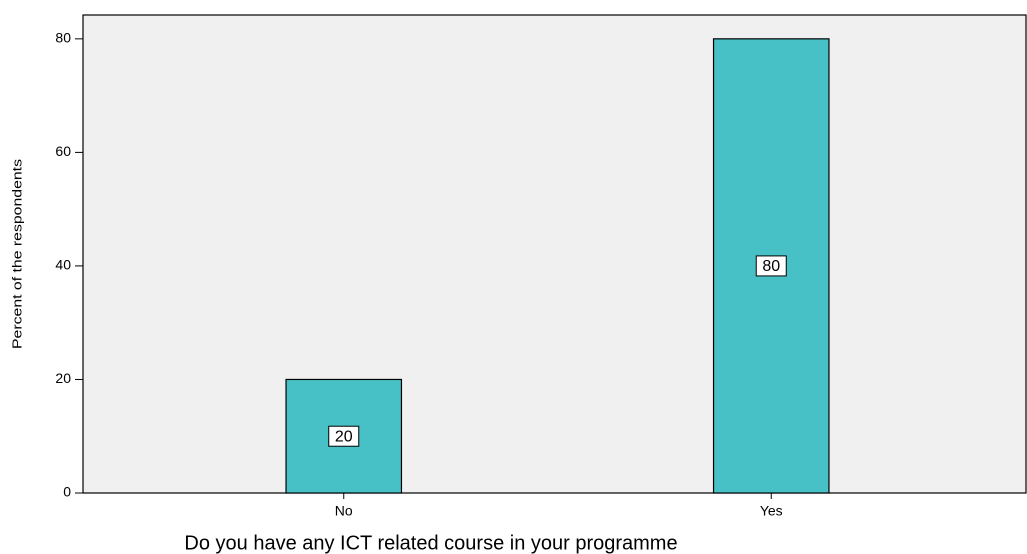  What do you see at coordinates (63, 378) in the screenshot?
I see `y-tick-label: 20` at bounding box center [63, 378].